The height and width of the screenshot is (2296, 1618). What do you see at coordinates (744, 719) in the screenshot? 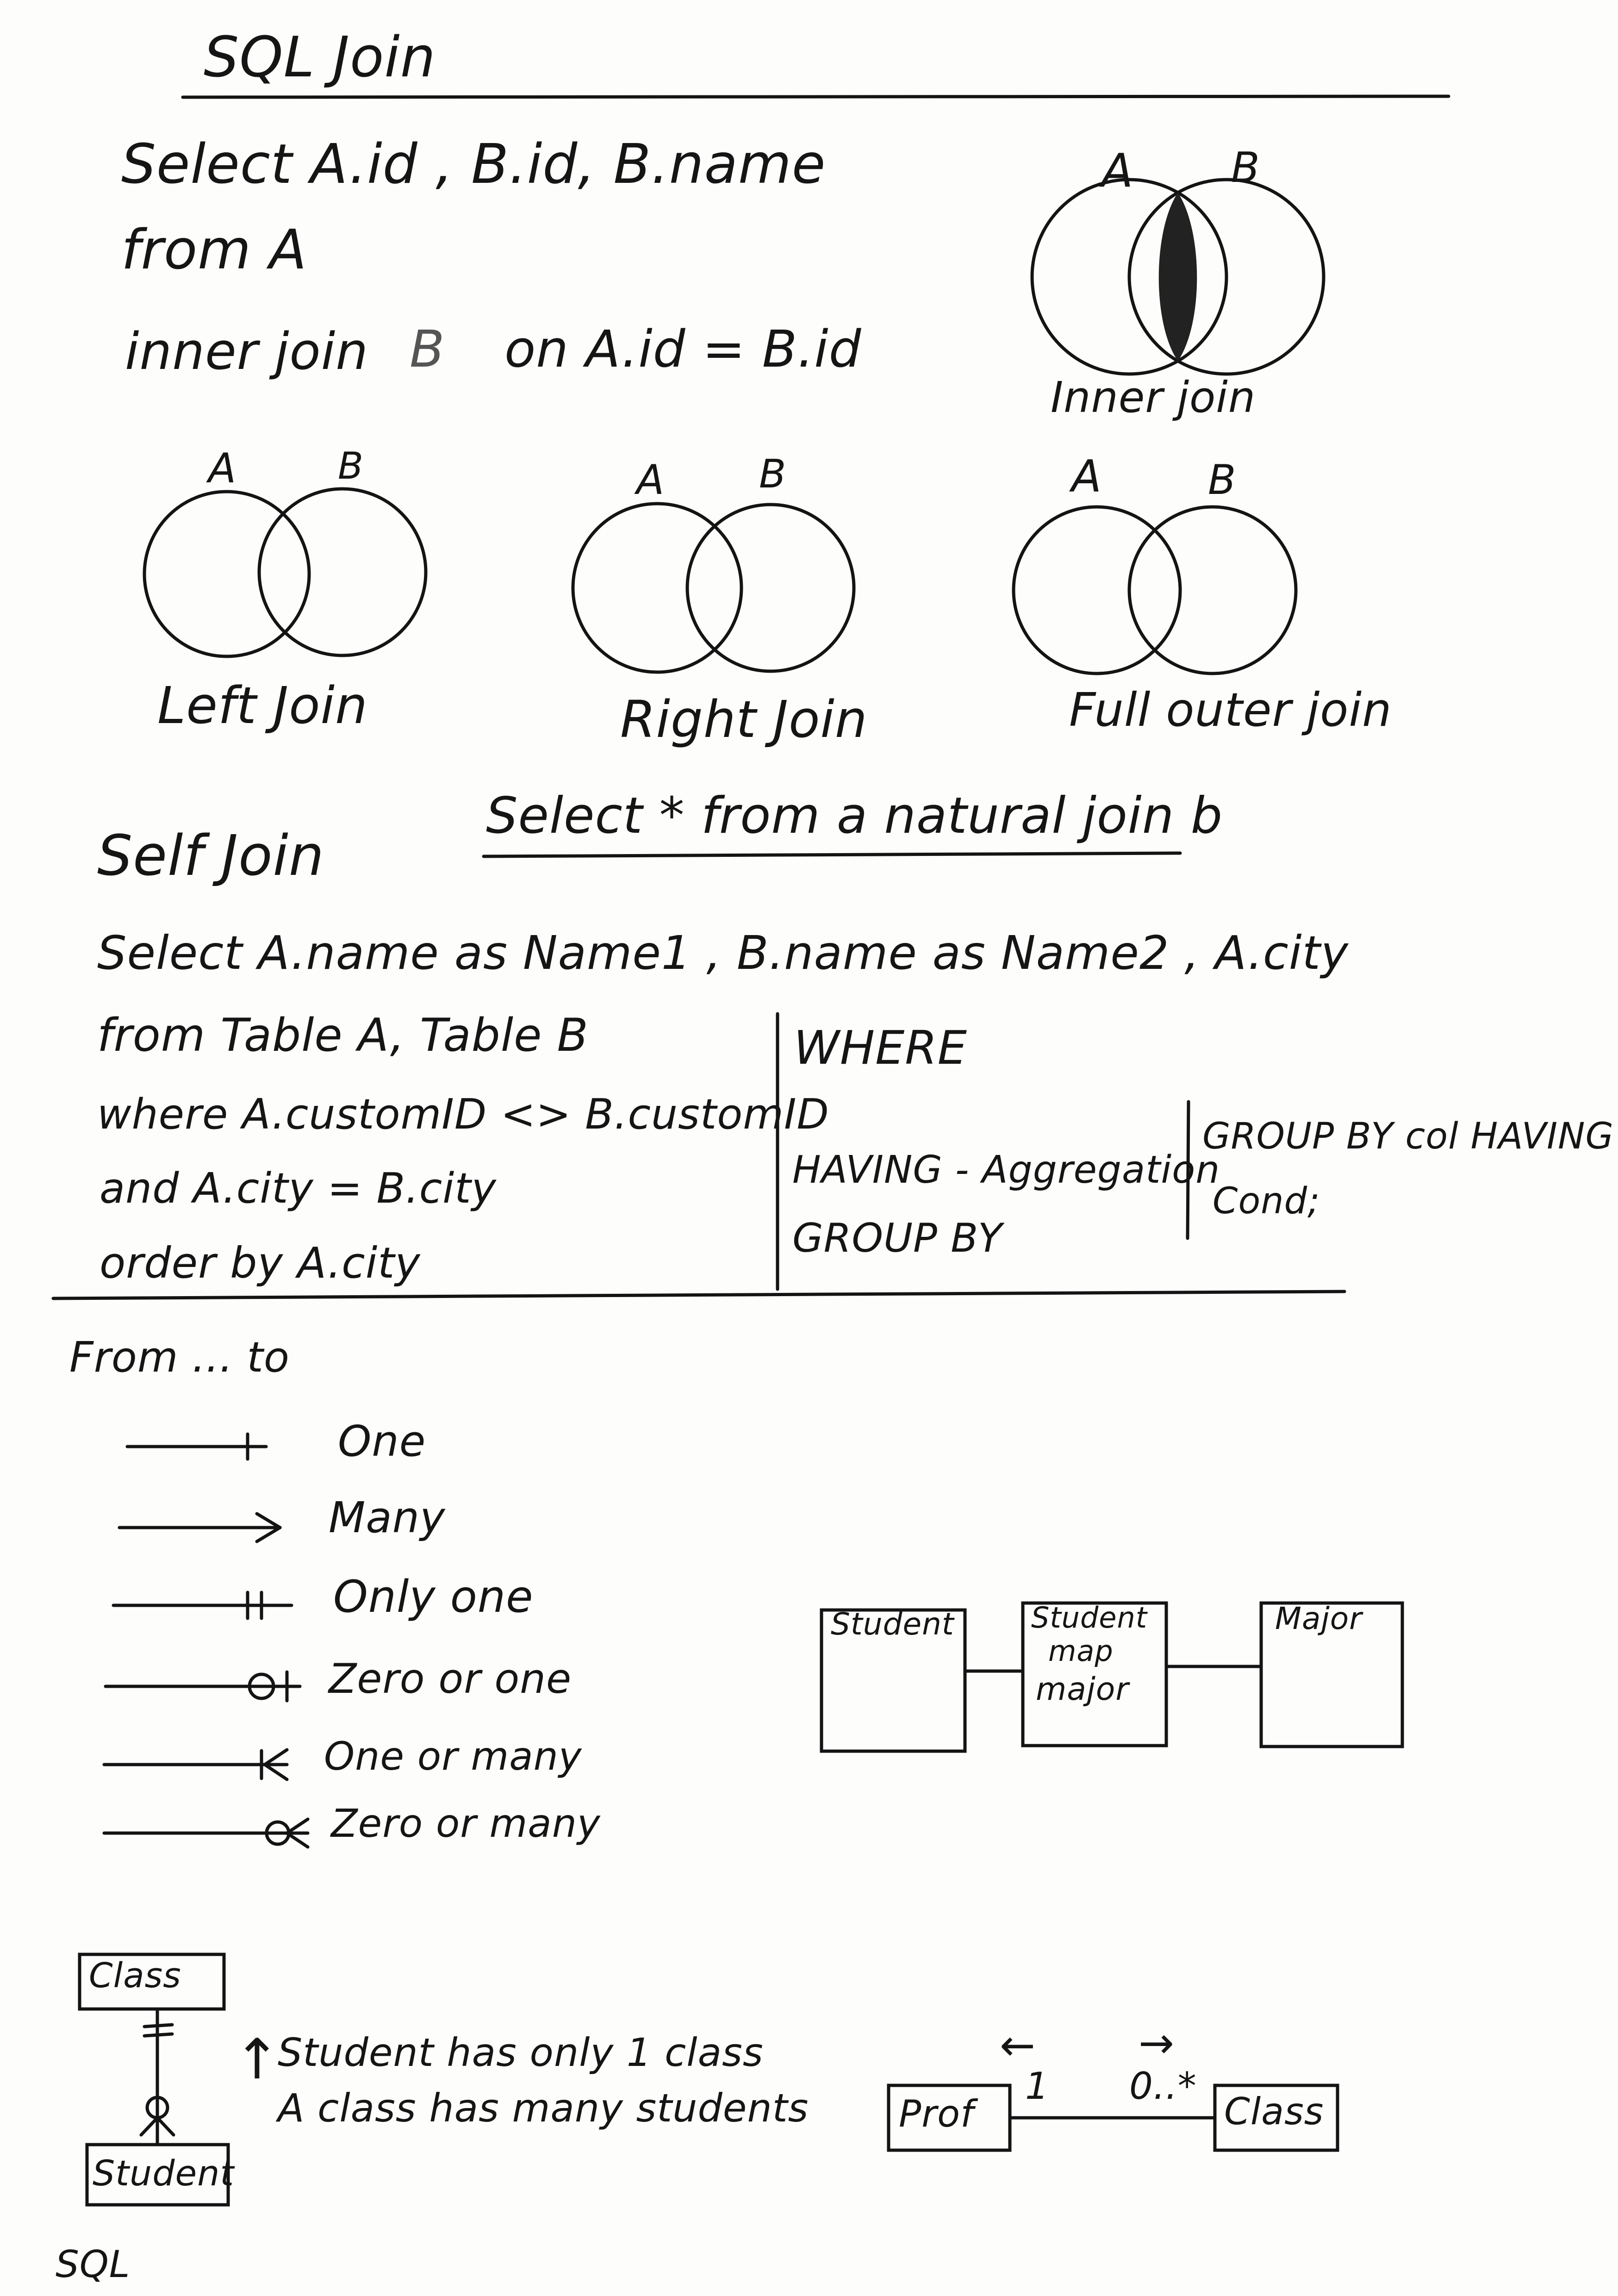
I see `venn-right-label: Right Join` at bounding box center [744, 719].